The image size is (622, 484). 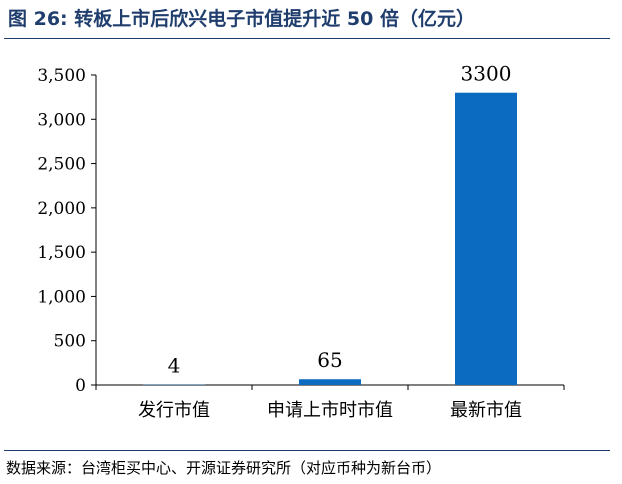 I want to click on y-tick-label: 1,000, so click(x=61, y=297).